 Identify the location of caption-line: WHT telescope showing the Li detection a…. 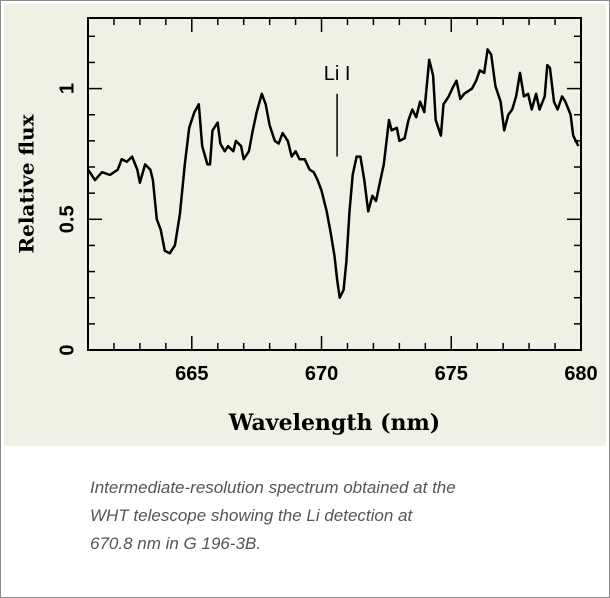
(251, 515).